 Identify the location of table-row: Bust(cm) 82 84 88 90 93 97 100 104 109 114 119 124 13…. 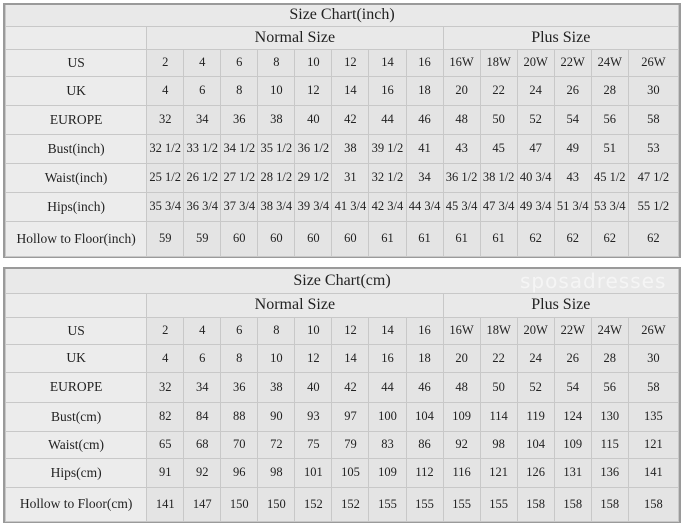
(342, 416).